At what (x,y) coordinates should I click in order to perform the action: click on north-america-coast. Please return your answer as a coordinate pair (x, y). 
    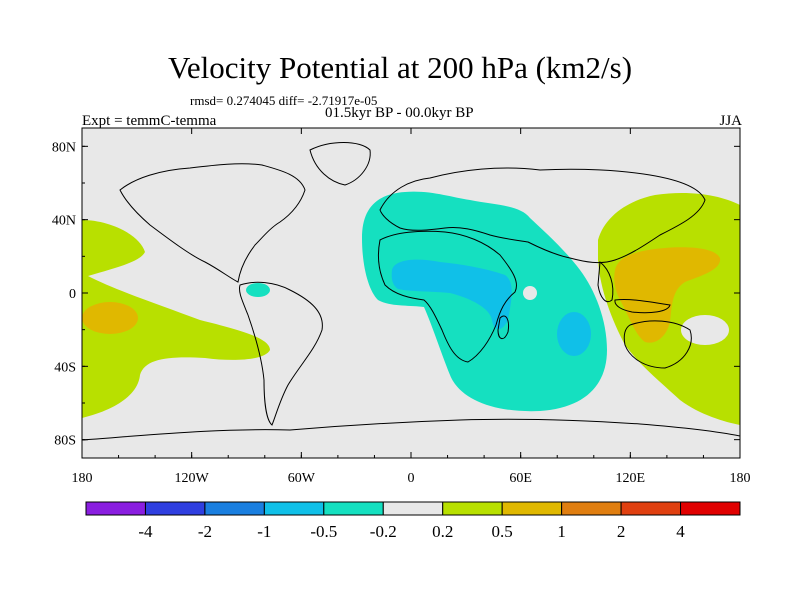
    Looking at the image, I should click on (212, 223).